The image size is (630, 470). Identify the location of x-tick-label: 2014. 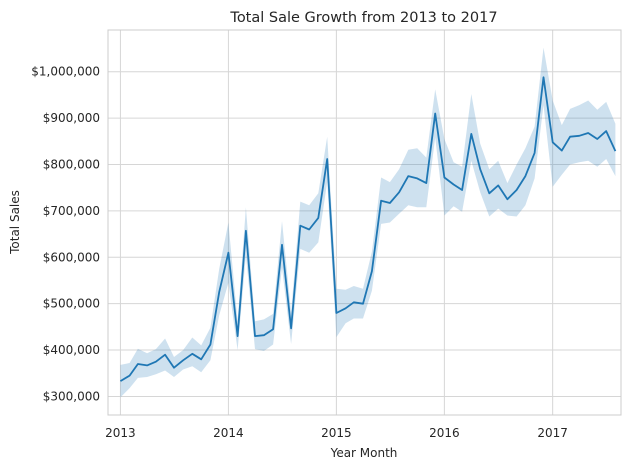
(228, 433).